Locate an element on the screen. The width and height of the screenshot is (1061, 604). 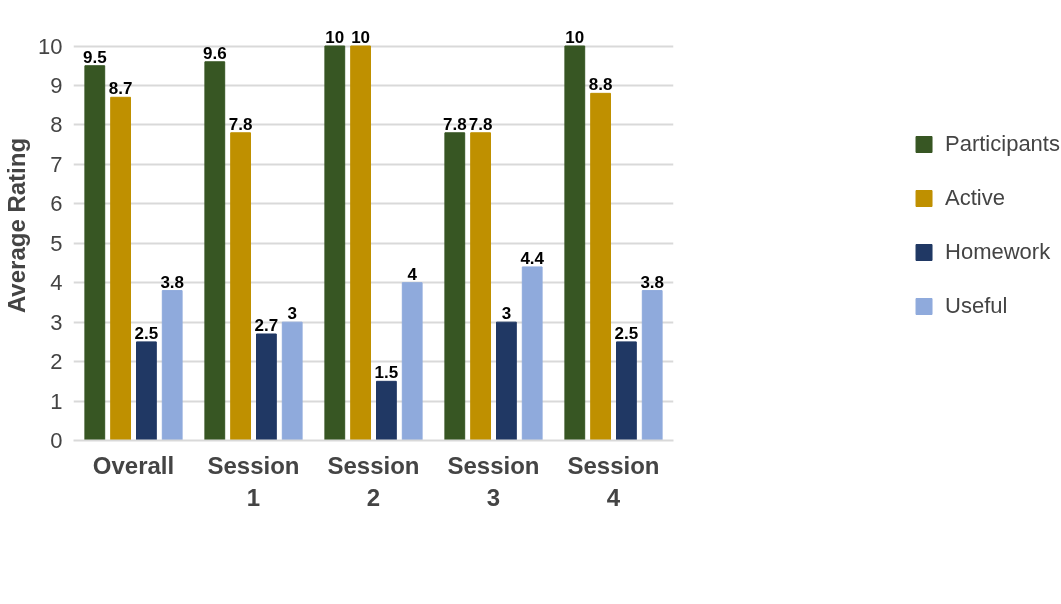
data-label: 1.5 is located at coordinates (386, 373).